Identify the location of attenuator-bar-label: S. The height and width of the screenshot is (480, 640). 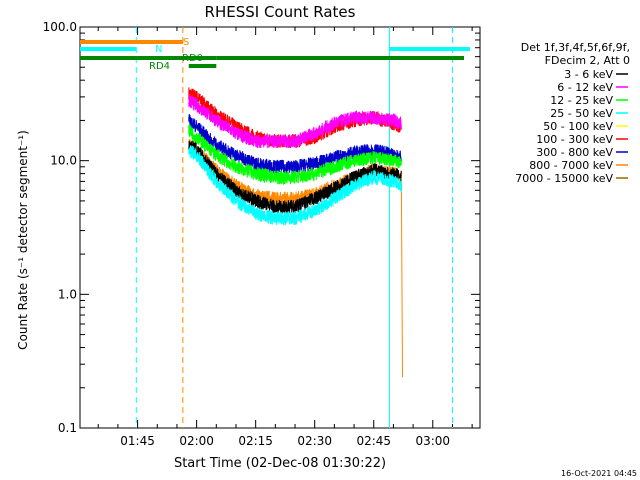
(186, 42).